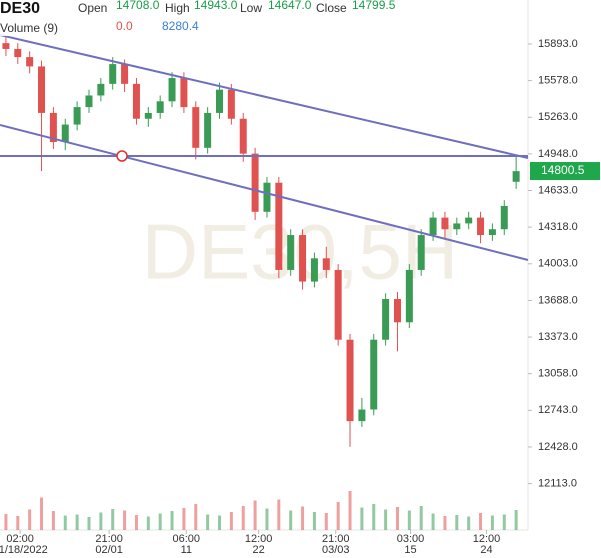 This screenshot has height=558, width=601. What do you see at coordinates (558, 300) in the screenshot?
I see `y-tick-label: 13688.0` at bounding box center [558, 300].